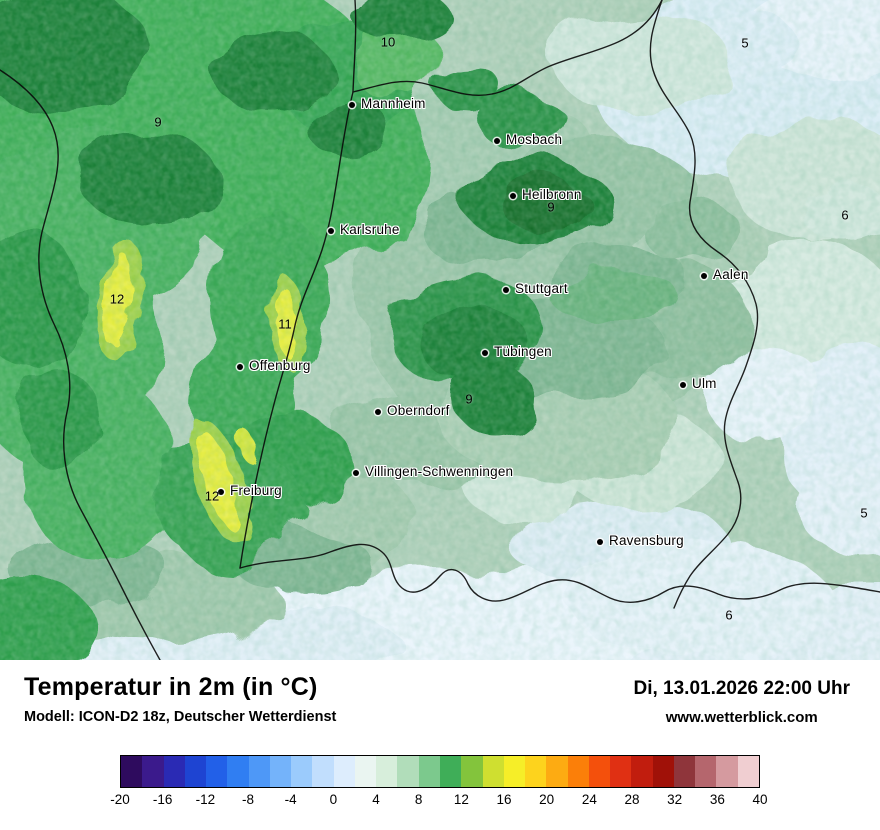 This screenshot has width=880, height=830. Describe the element at coordinates (162, 799) in the screenshot. I see `scale-tick: -16` at that location.